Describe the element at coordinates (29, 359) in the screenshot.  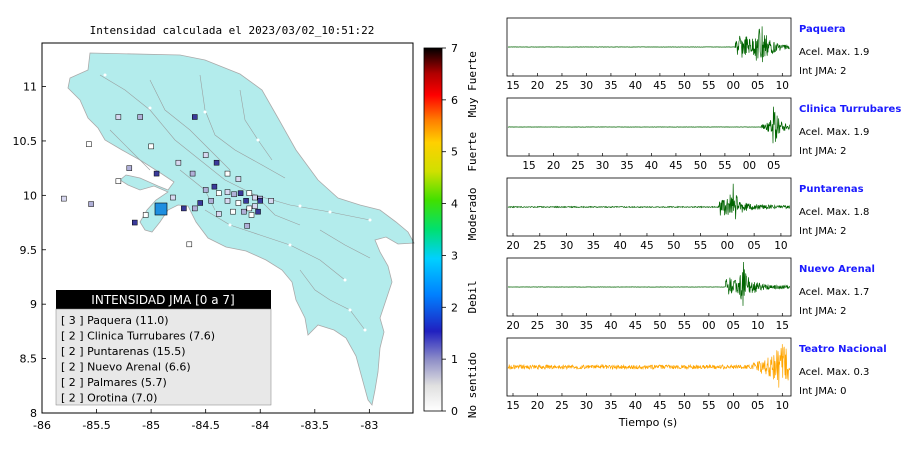
I see `map-y-tick-label: 8.5` at that location.